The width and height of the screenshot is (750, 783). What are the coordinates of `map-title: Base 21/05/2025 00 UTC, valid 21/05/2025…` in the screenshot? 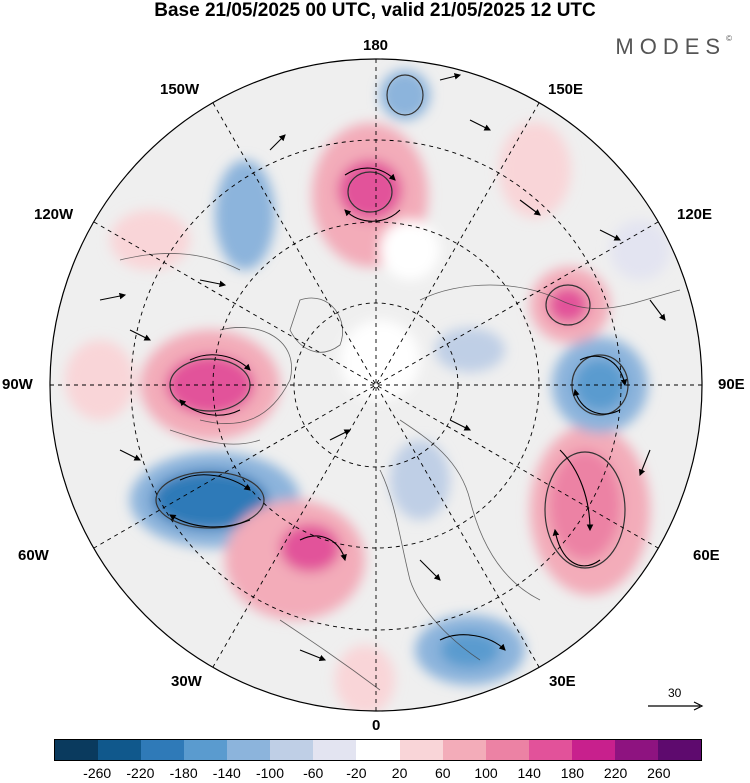 It's located at (375, 10).